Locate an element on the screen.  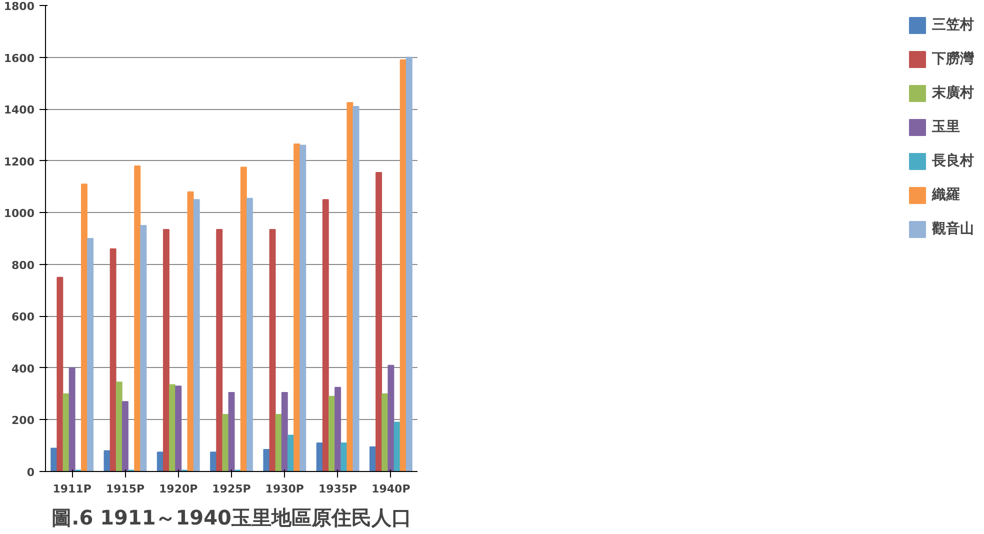
x-tick-label: 1911P is located at coordinates (72, 489).